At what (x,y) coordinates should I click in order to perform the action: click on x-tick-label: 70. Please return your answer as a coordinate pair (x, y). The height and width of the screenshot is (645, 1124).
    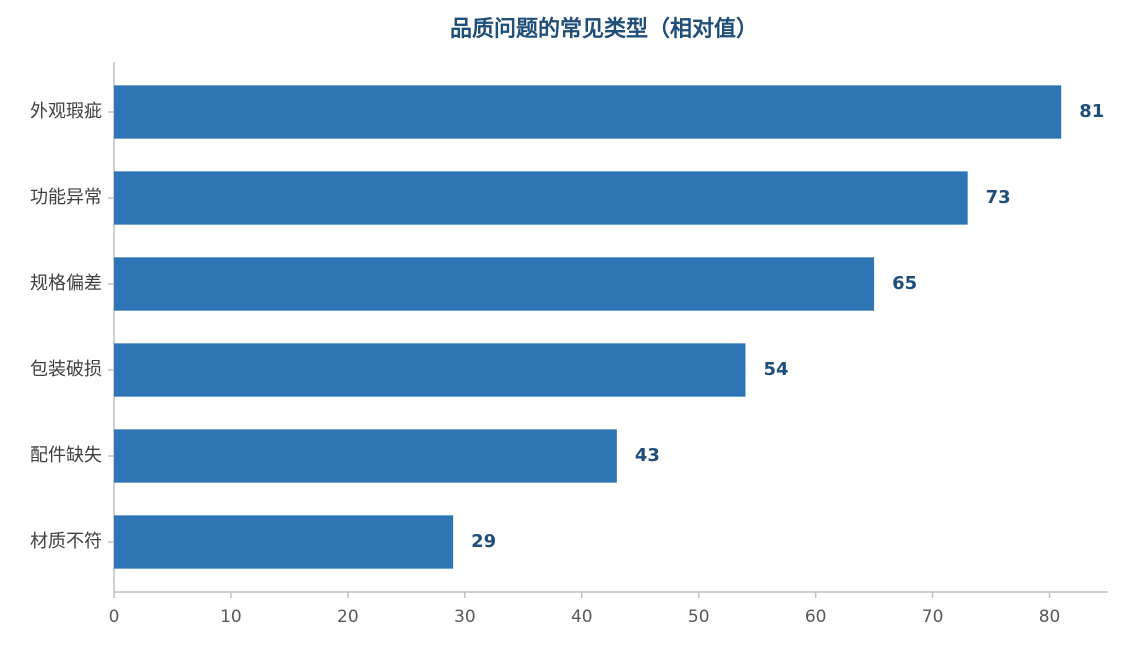
    Looking at the image, I should click on (933, 617).